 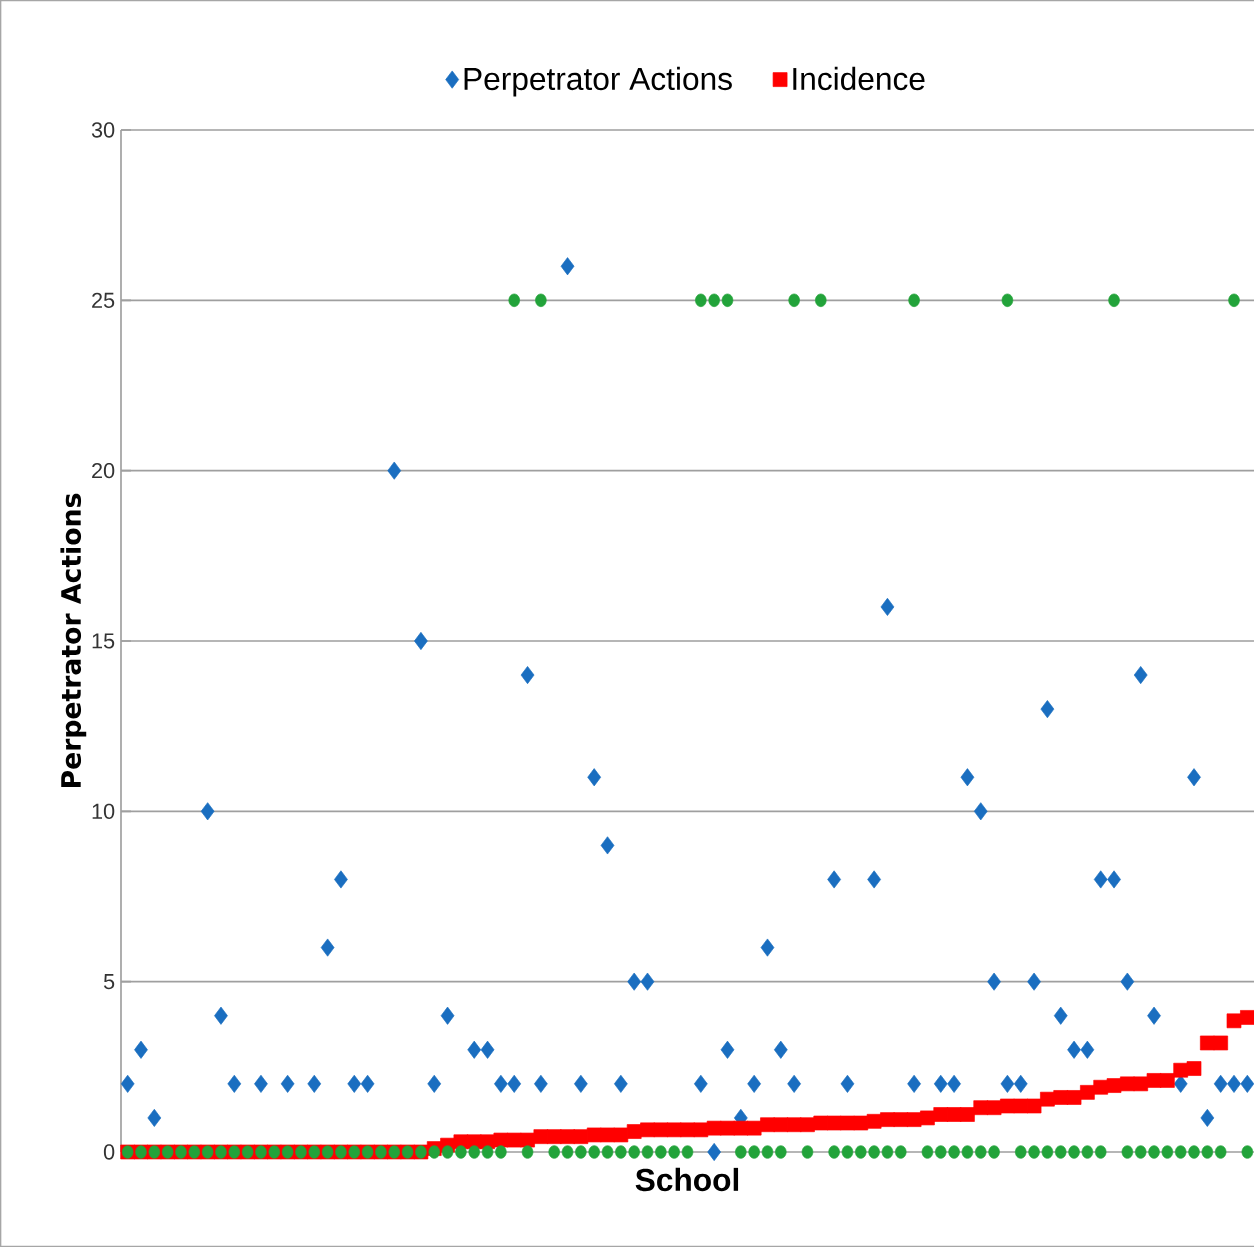 I want to click on y-tick-label: 0, so click(x=109, y=1152).